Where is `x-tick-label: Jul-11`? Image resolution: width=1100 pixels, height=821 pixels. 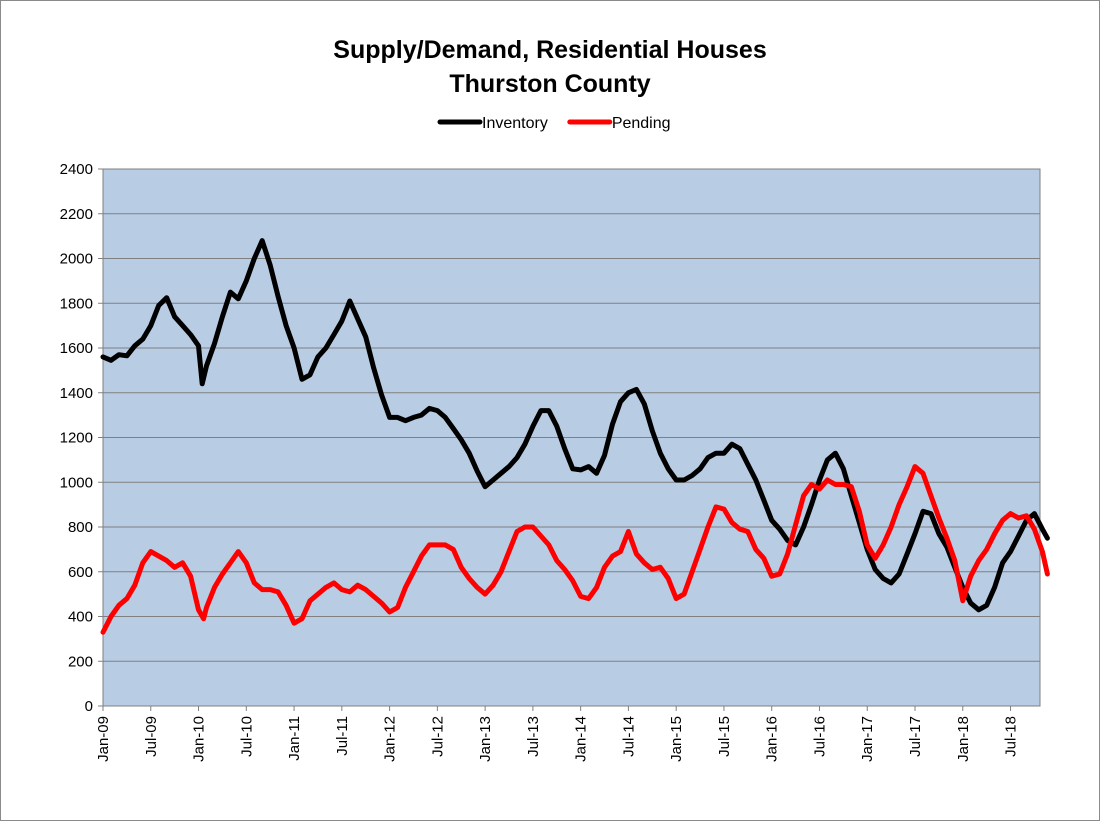
x-tick-label: Jul-11 is located at coordinates (342, 736).